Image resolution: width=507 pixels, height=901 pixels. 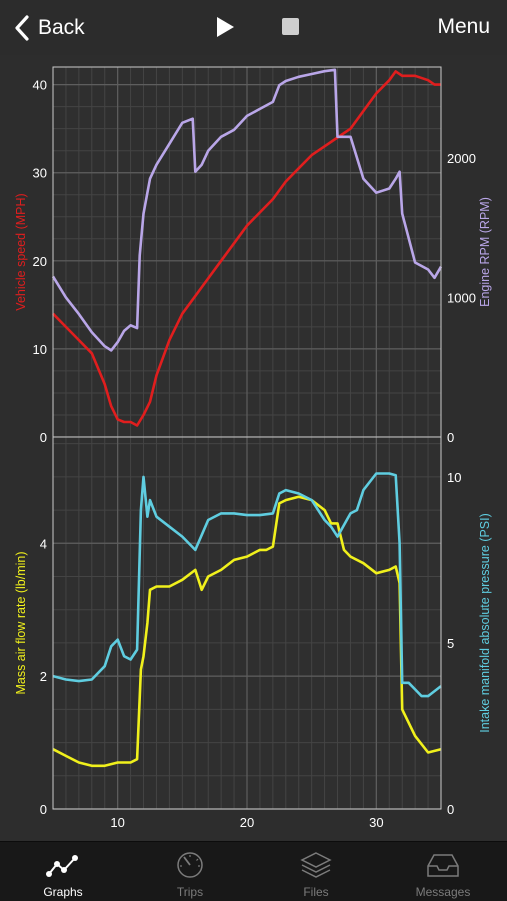 I want to click on y-left-tick-label: 2, so click(x=43, y=676).